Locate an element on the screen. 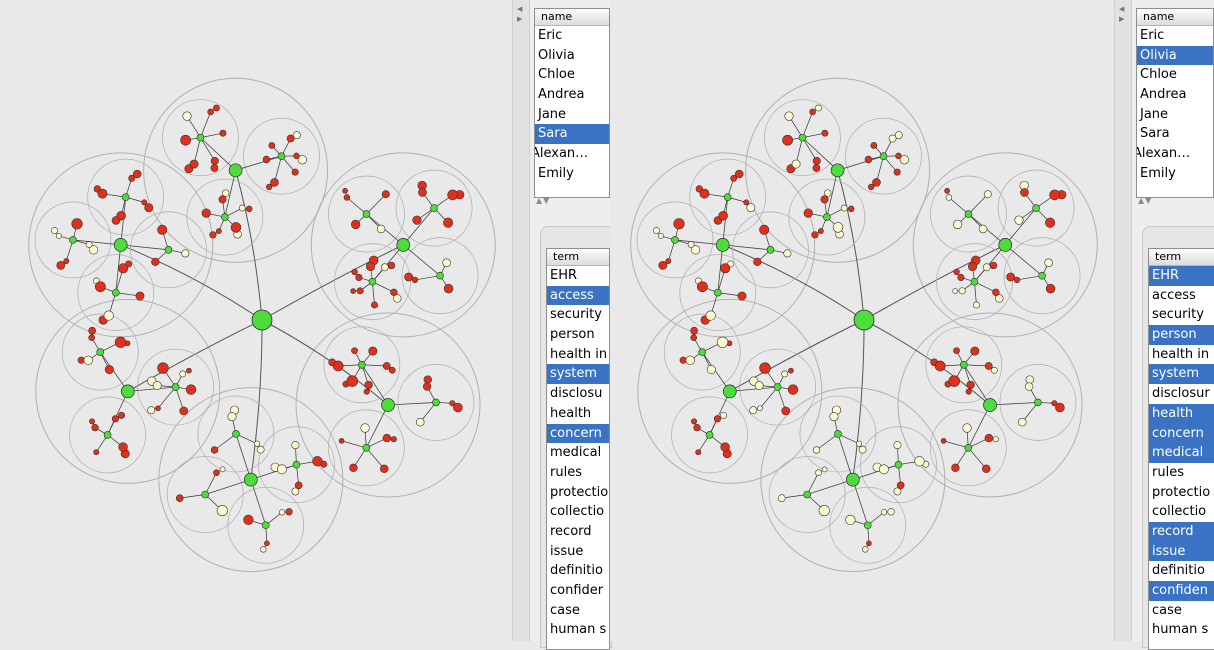 Image resolution: width=1214 pixels, height=650 pixels. term-list-item: disclosur is located at coordinates (1181, 394).